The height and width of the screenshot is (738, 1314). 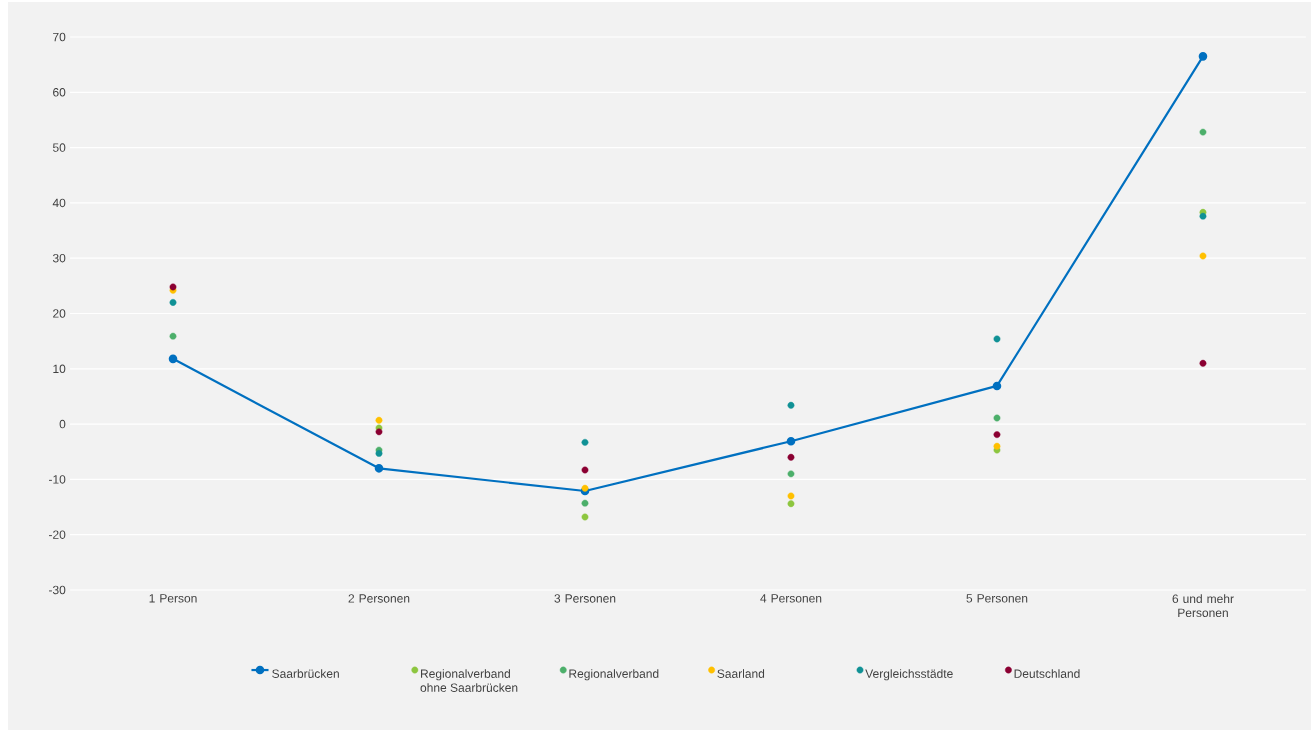 I want to click on legend-label: Saarbrücken, so click(x=305, y=673).